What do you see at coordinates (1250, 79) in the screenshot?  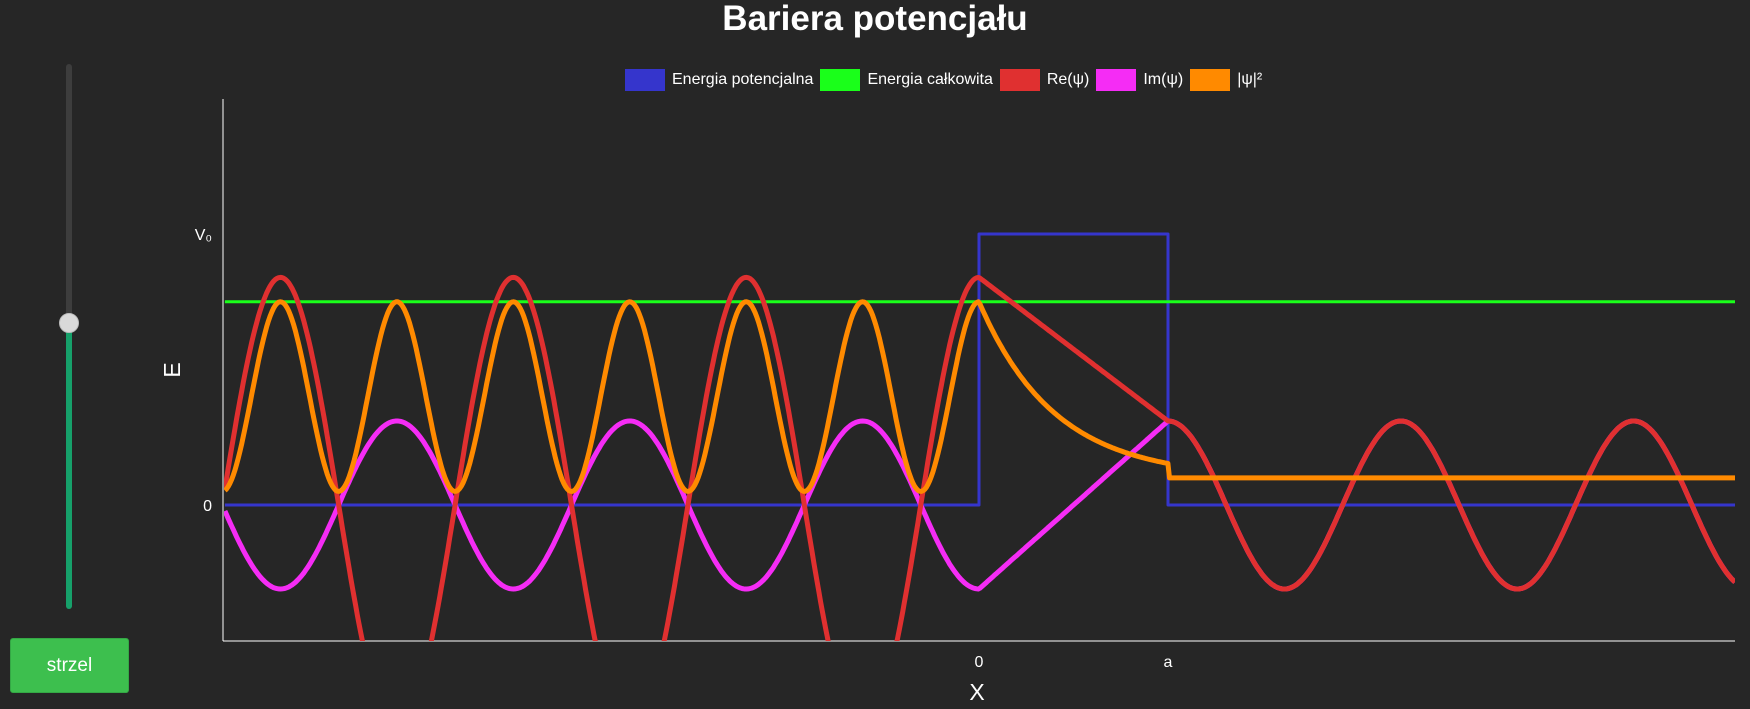 I see `legend-label-psi-squared: |ψ|²` at bounding box center [1250, 79].